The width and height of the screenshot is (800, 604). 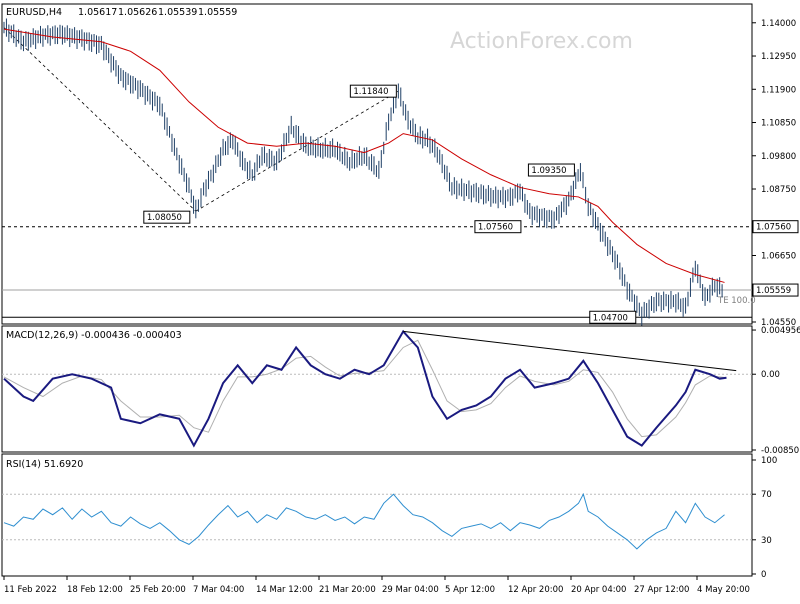 What do you see at coordinates (778, 257) in the screenshot?
I see `price-y-tick-label: 1.06650` at bounding box center [778, 257].